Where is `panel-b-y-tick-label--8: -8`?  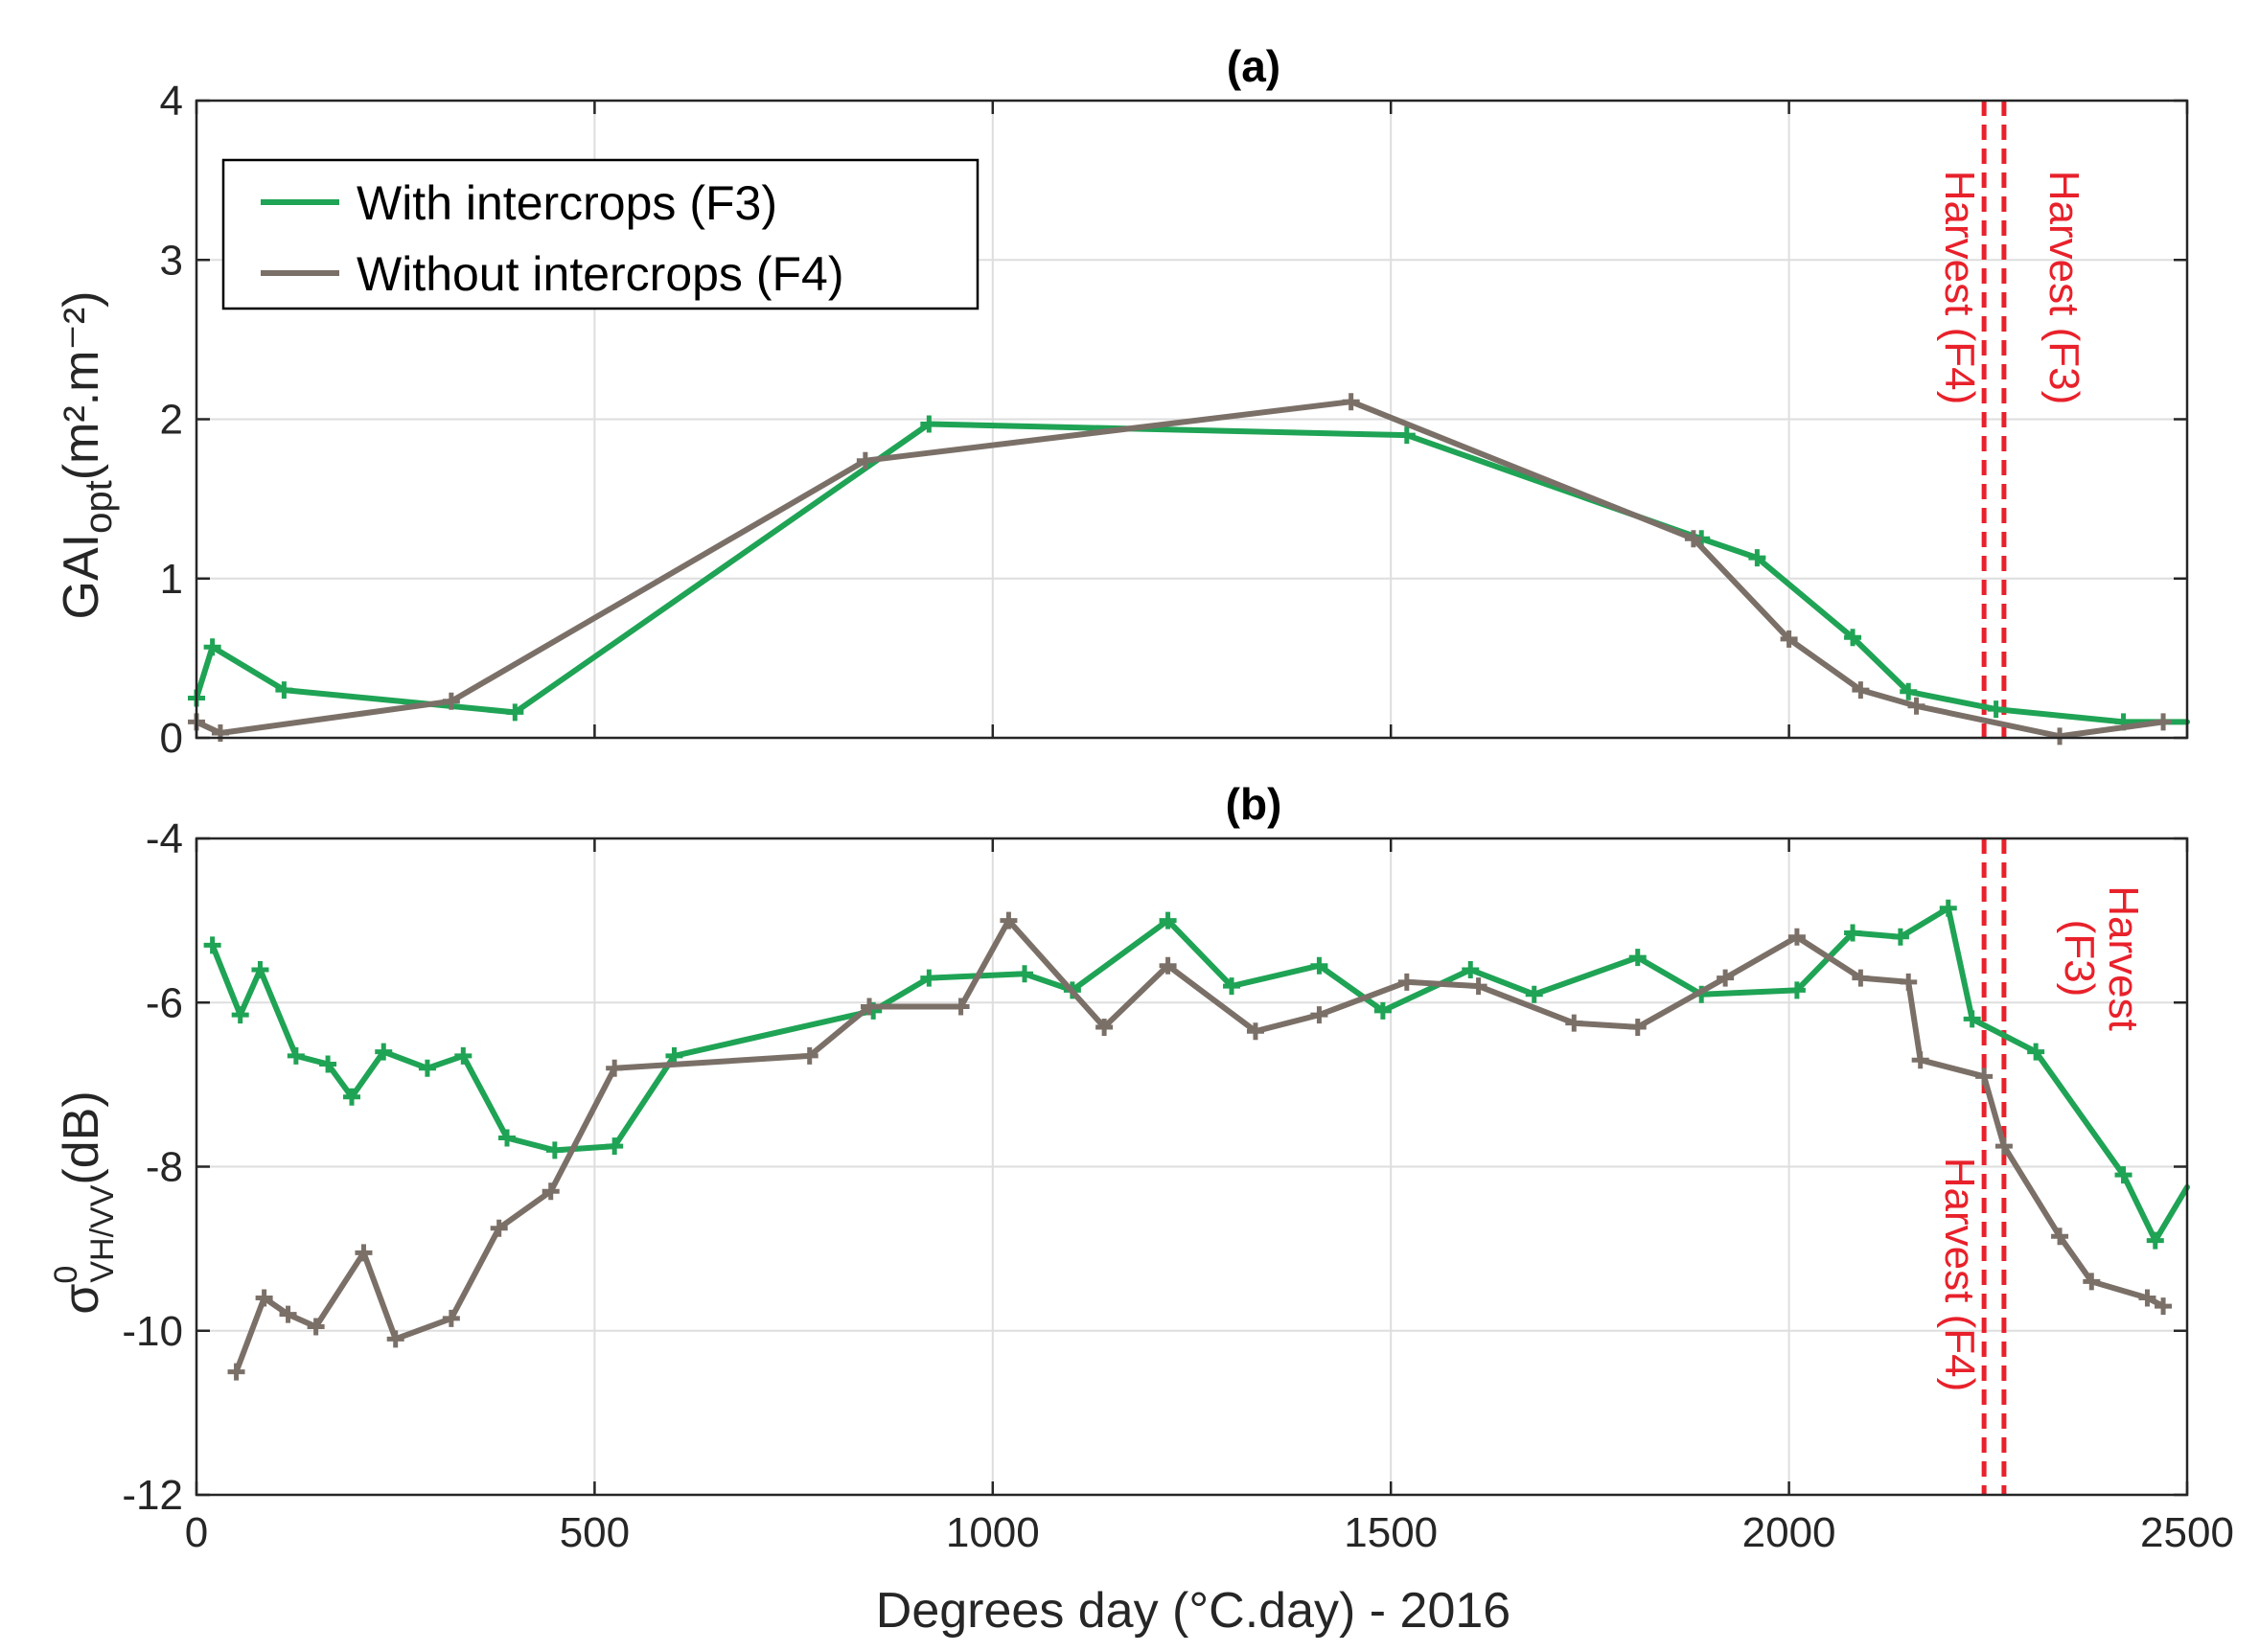 panel-b-y-tick-label--8: -8 is located at coordinates (164, 1167).